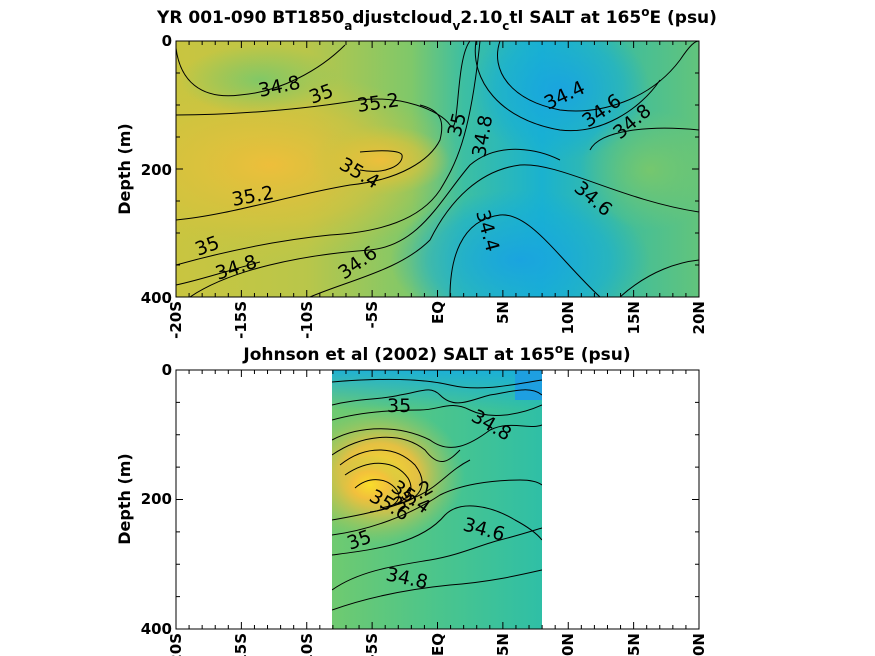  I want to click on panel2-xtick: 15N, so click(634, 644).